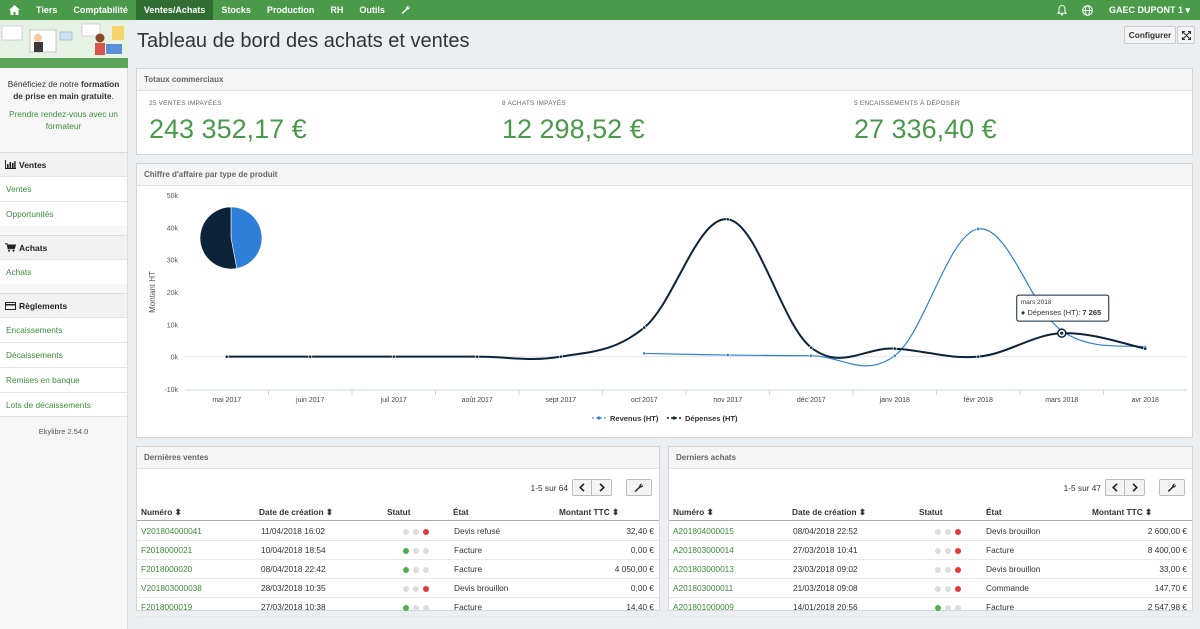 This screenshot has height=629, width=1200. What do you see at coordinates (33, 164) in the screenshot?
I see `sidebar-section-title: Ventes` at bounding box center [33, 164].